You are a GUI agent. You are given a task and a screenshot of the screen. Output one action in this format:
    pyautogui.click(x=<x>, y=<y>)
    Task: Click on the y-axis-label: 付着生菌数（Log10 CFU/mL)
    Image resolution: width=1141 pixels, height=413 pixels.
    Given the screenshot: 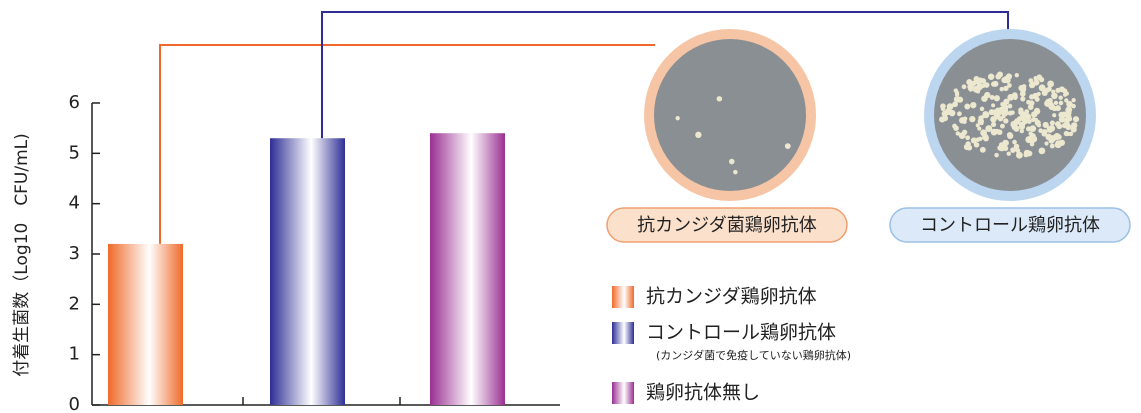 What is the action you would take?
    pyautogui.click(x=22, y=254)
    